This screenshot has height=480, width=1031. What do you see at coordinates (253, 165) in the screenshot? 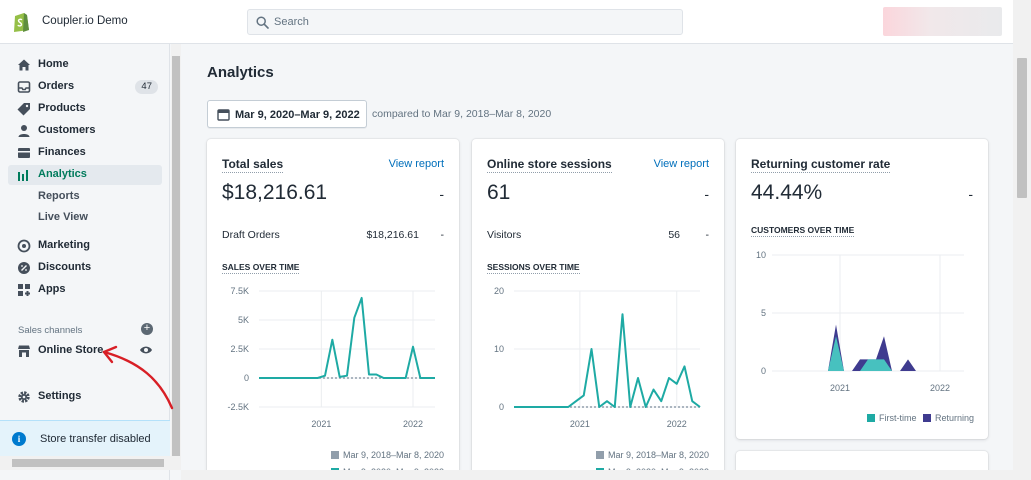
I see `card-title: Total sales` at bounding box center [253, 165].